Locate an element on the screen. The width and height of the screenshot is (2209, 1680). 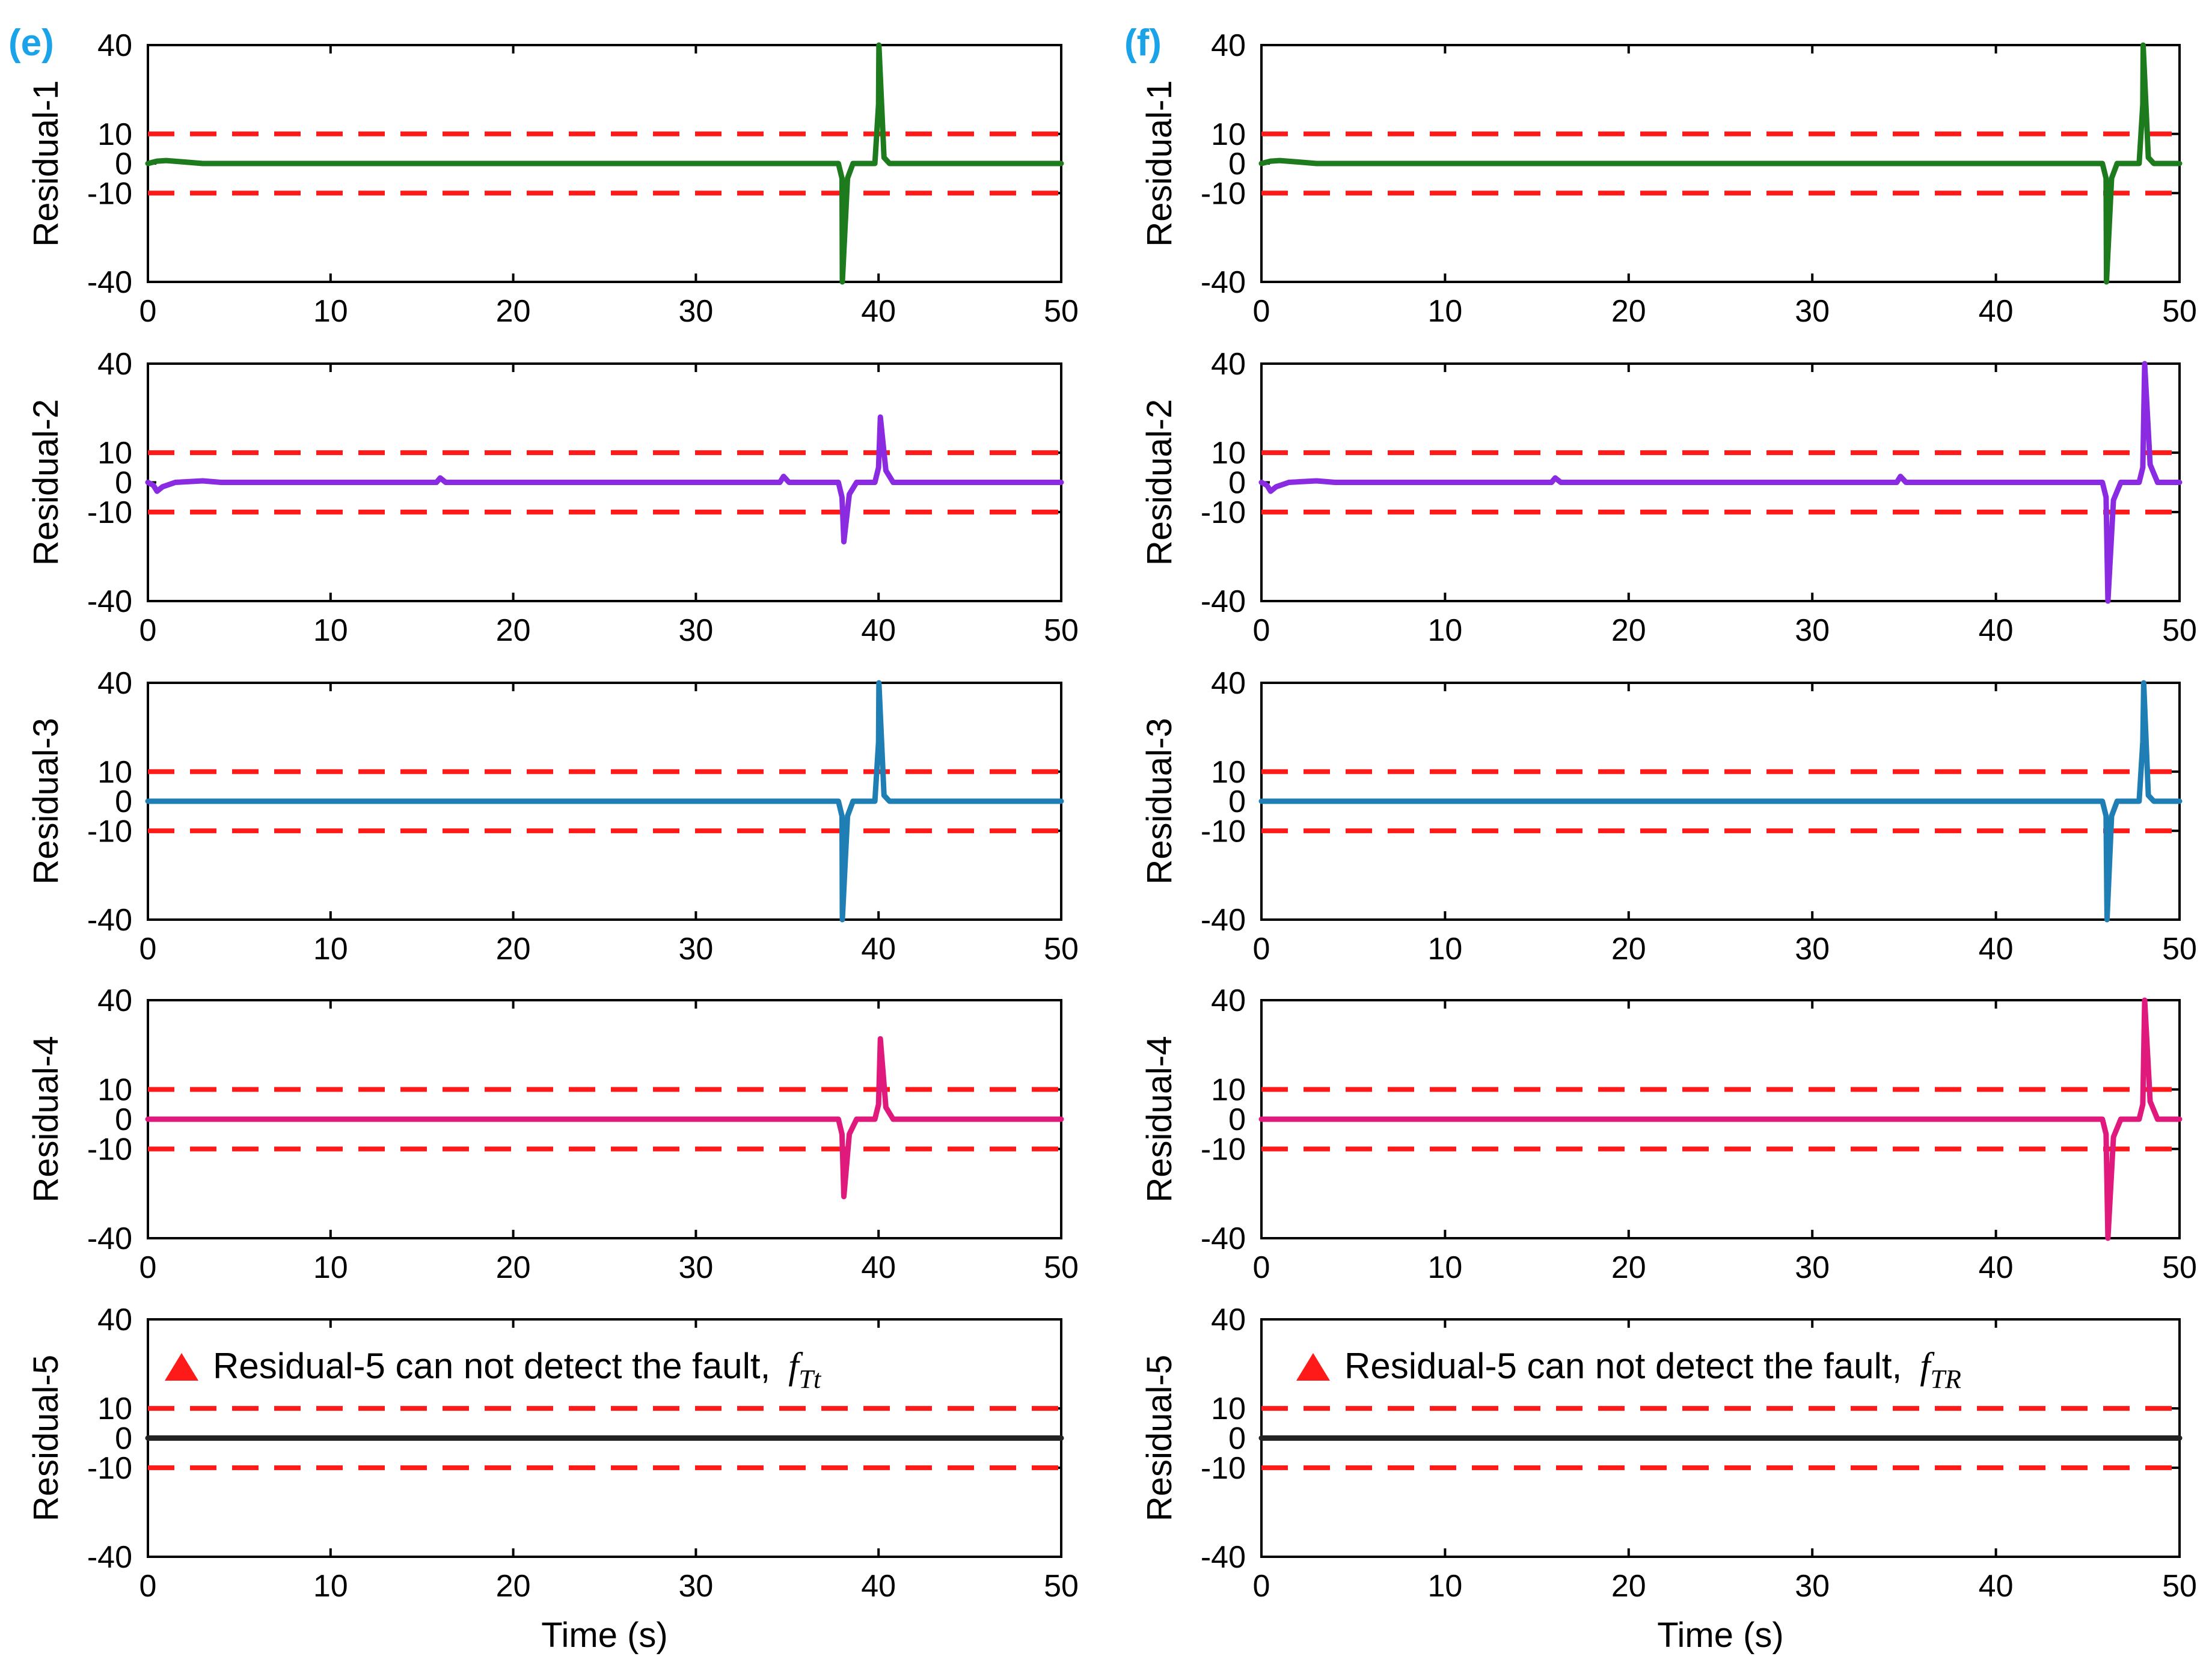
panel-label-f: (f) is located at coordinates (1143, 43).